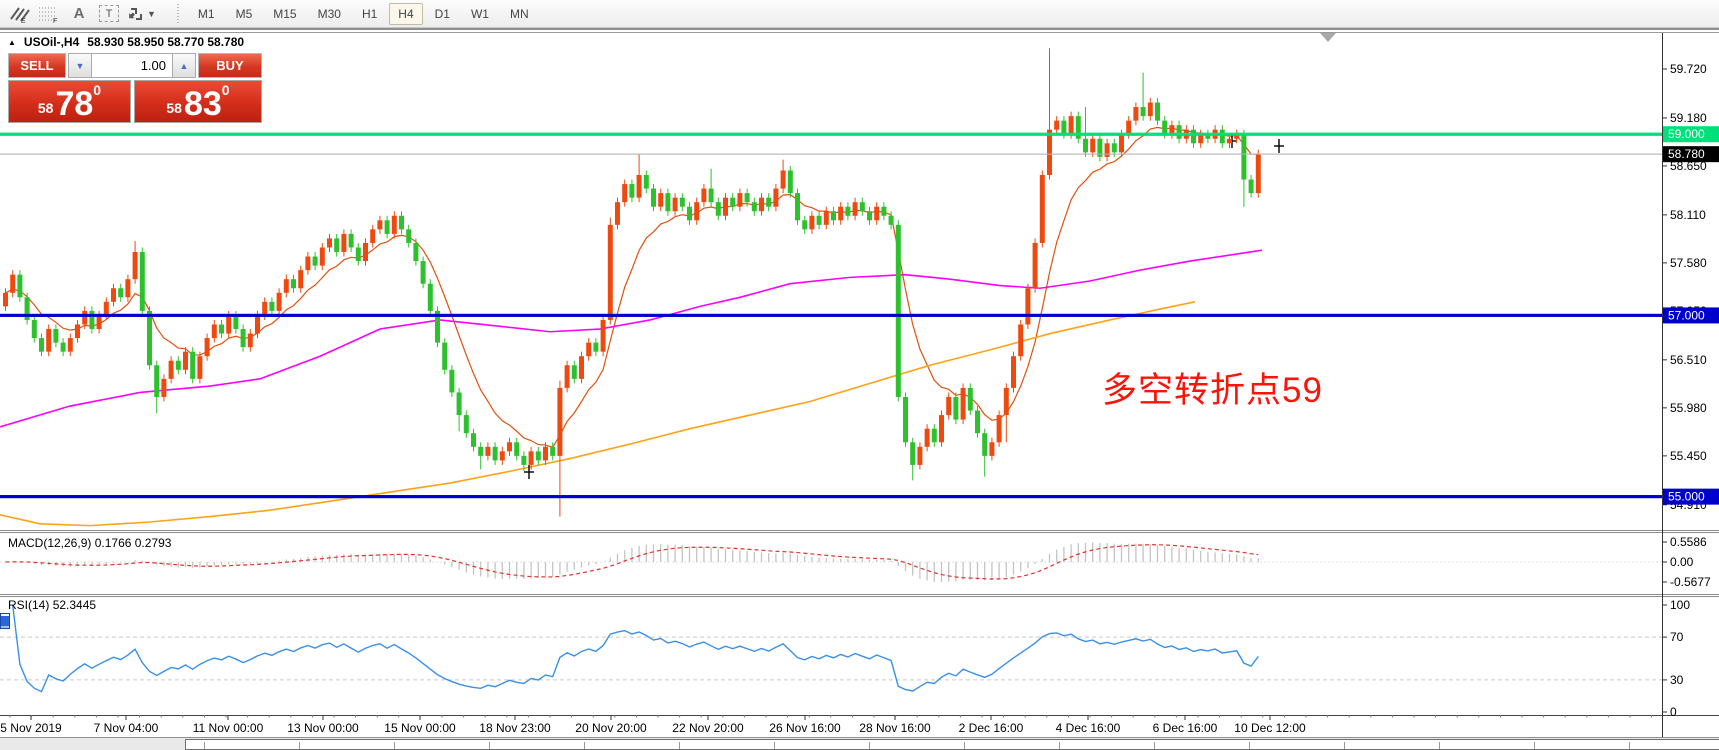 This screenshot has height=750, width=1719. Describe the element at coordinates (952, 744) in the screenshot. I see `bottom-strip-inset` at that location.